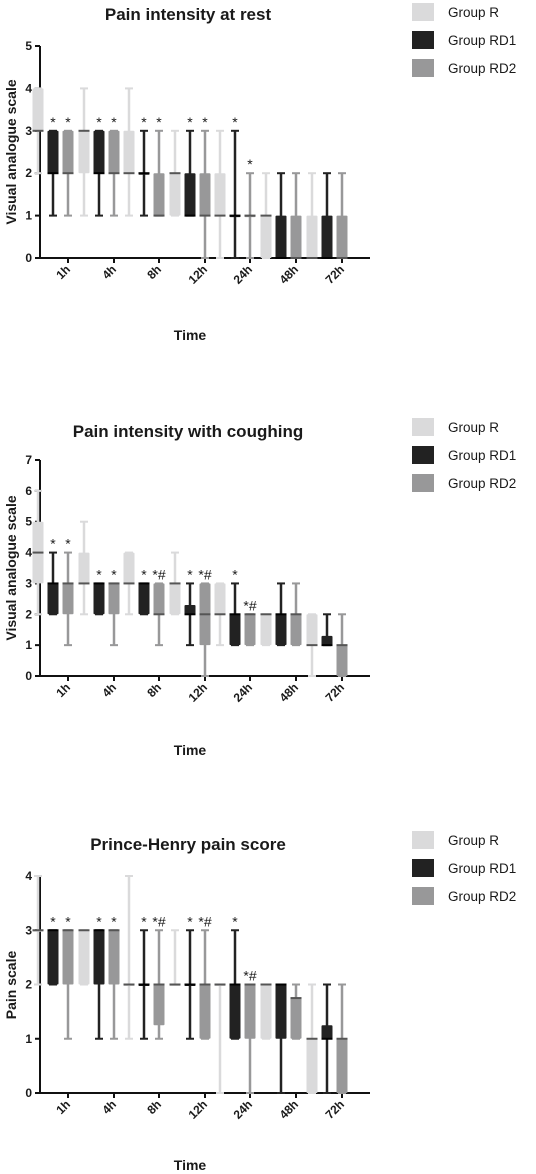  What do you see at coordinates (289, 692) in the screenshot?
I see `x-tick-label: 48h` at bounding box center [289, 692].